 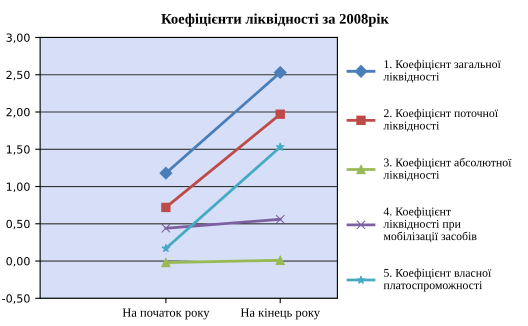 What do you see at coordinates (18, 150) in the screenshot?
I see `y-tick-label: 1,50` at bounding box center [18, 150].